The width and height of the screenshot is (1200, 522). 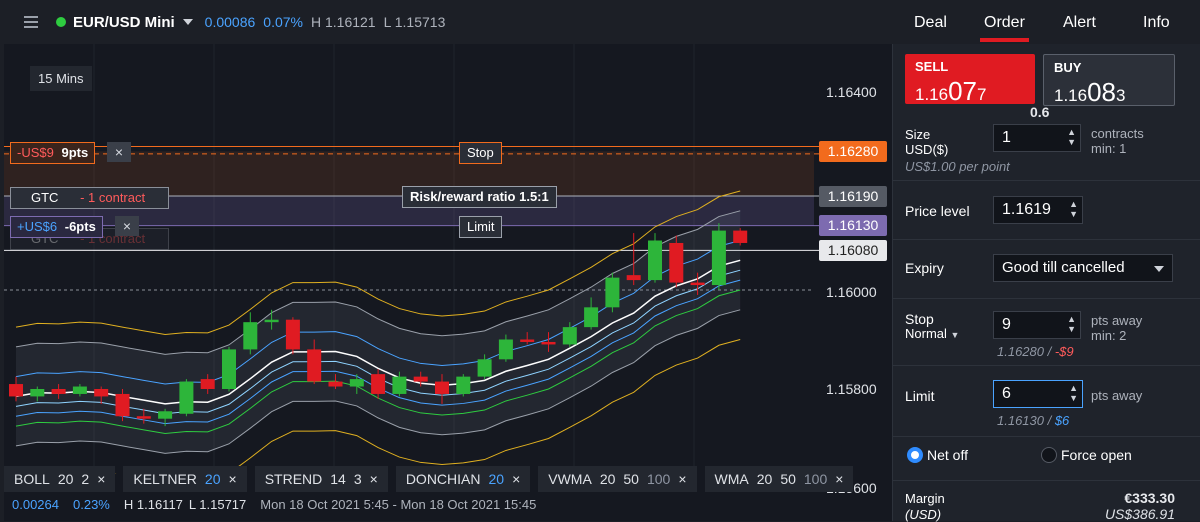 I want to click on net-off-label: Net off, so click(x=947, y=455).